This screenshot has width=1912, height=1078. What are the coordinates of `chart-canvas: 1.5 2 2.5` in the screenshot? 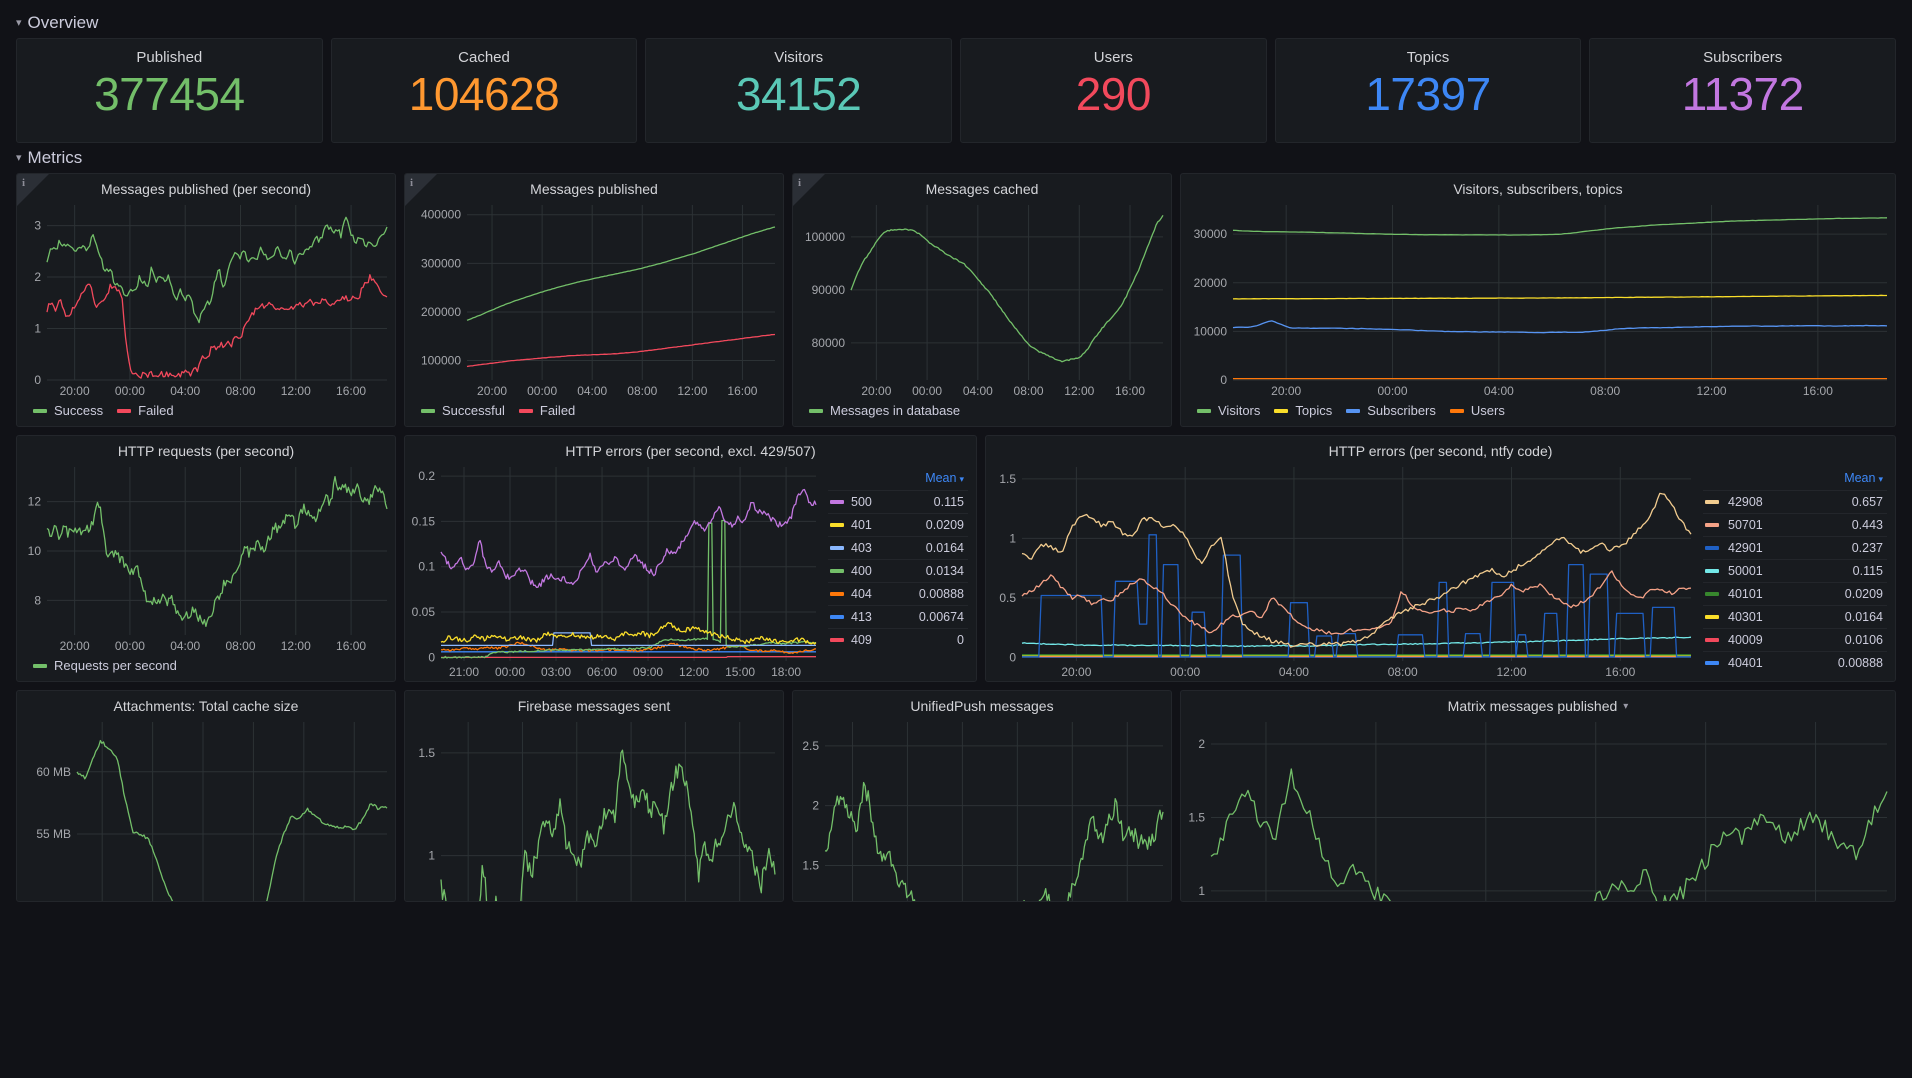 It's located at (982, 808).